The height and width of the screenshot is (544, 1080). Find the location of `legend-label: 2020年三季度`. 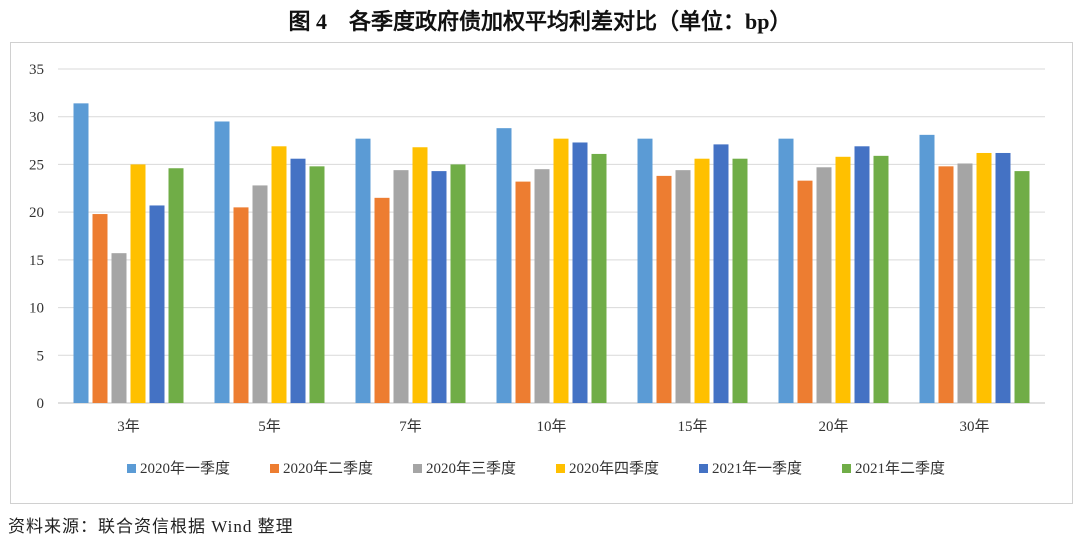

legend-label: 2020年三季度 is located at coordinates (471, 468).